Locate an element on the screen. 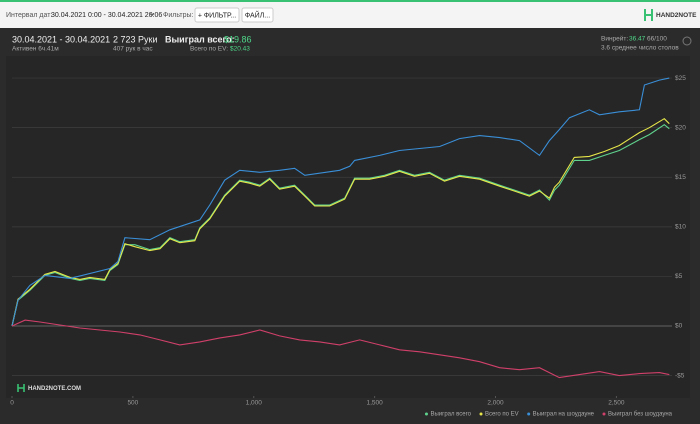 This screenshot has width=700, height=424. y-tick-label: $15 is located at coordinates (680, 177).